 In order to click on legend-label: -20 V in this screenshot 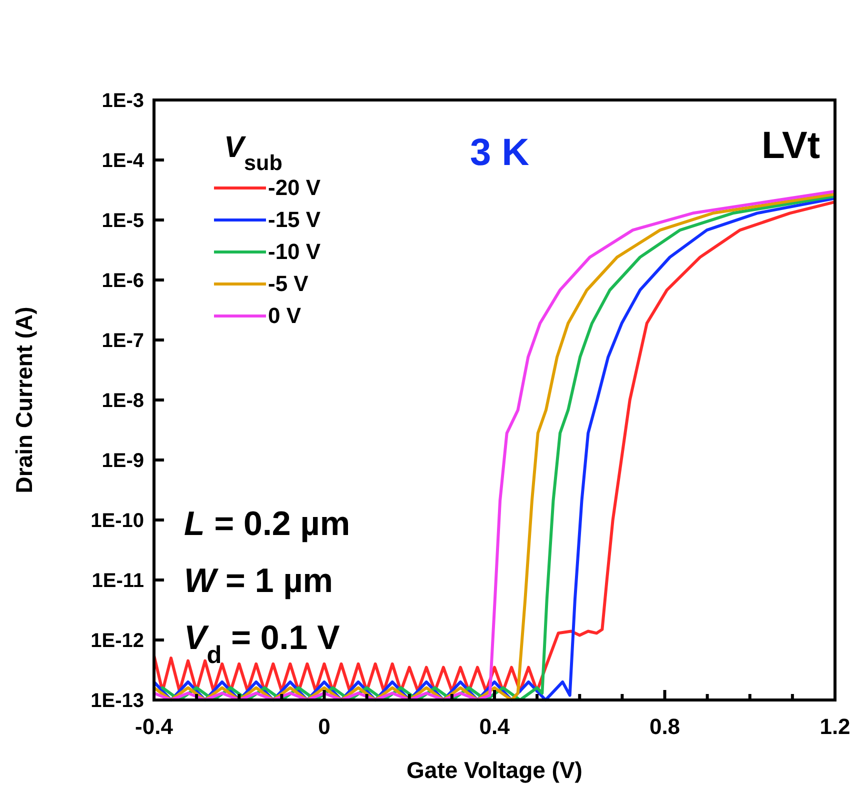, I will do `click(294, 187)`.